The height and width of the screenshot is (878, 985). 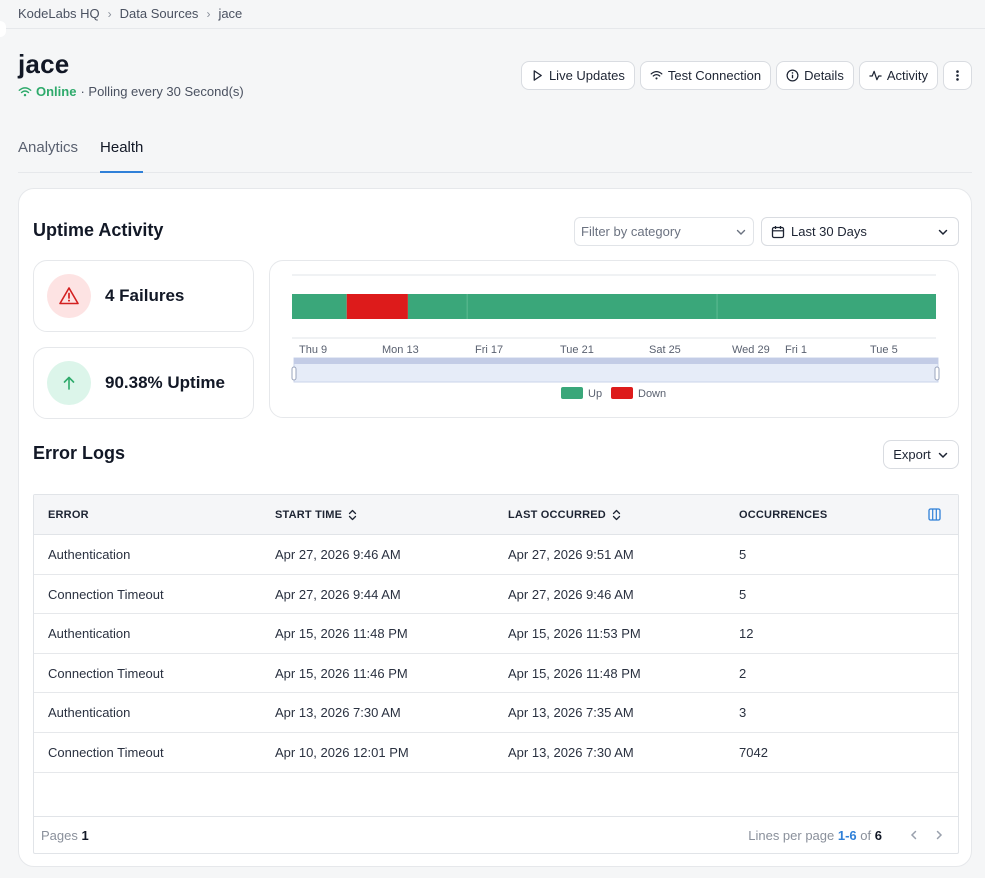 What do you see at coordinates (714, 75) in the screenshot?
I see `test-connection-label: Test Connection` at bounding box center [714, 75].